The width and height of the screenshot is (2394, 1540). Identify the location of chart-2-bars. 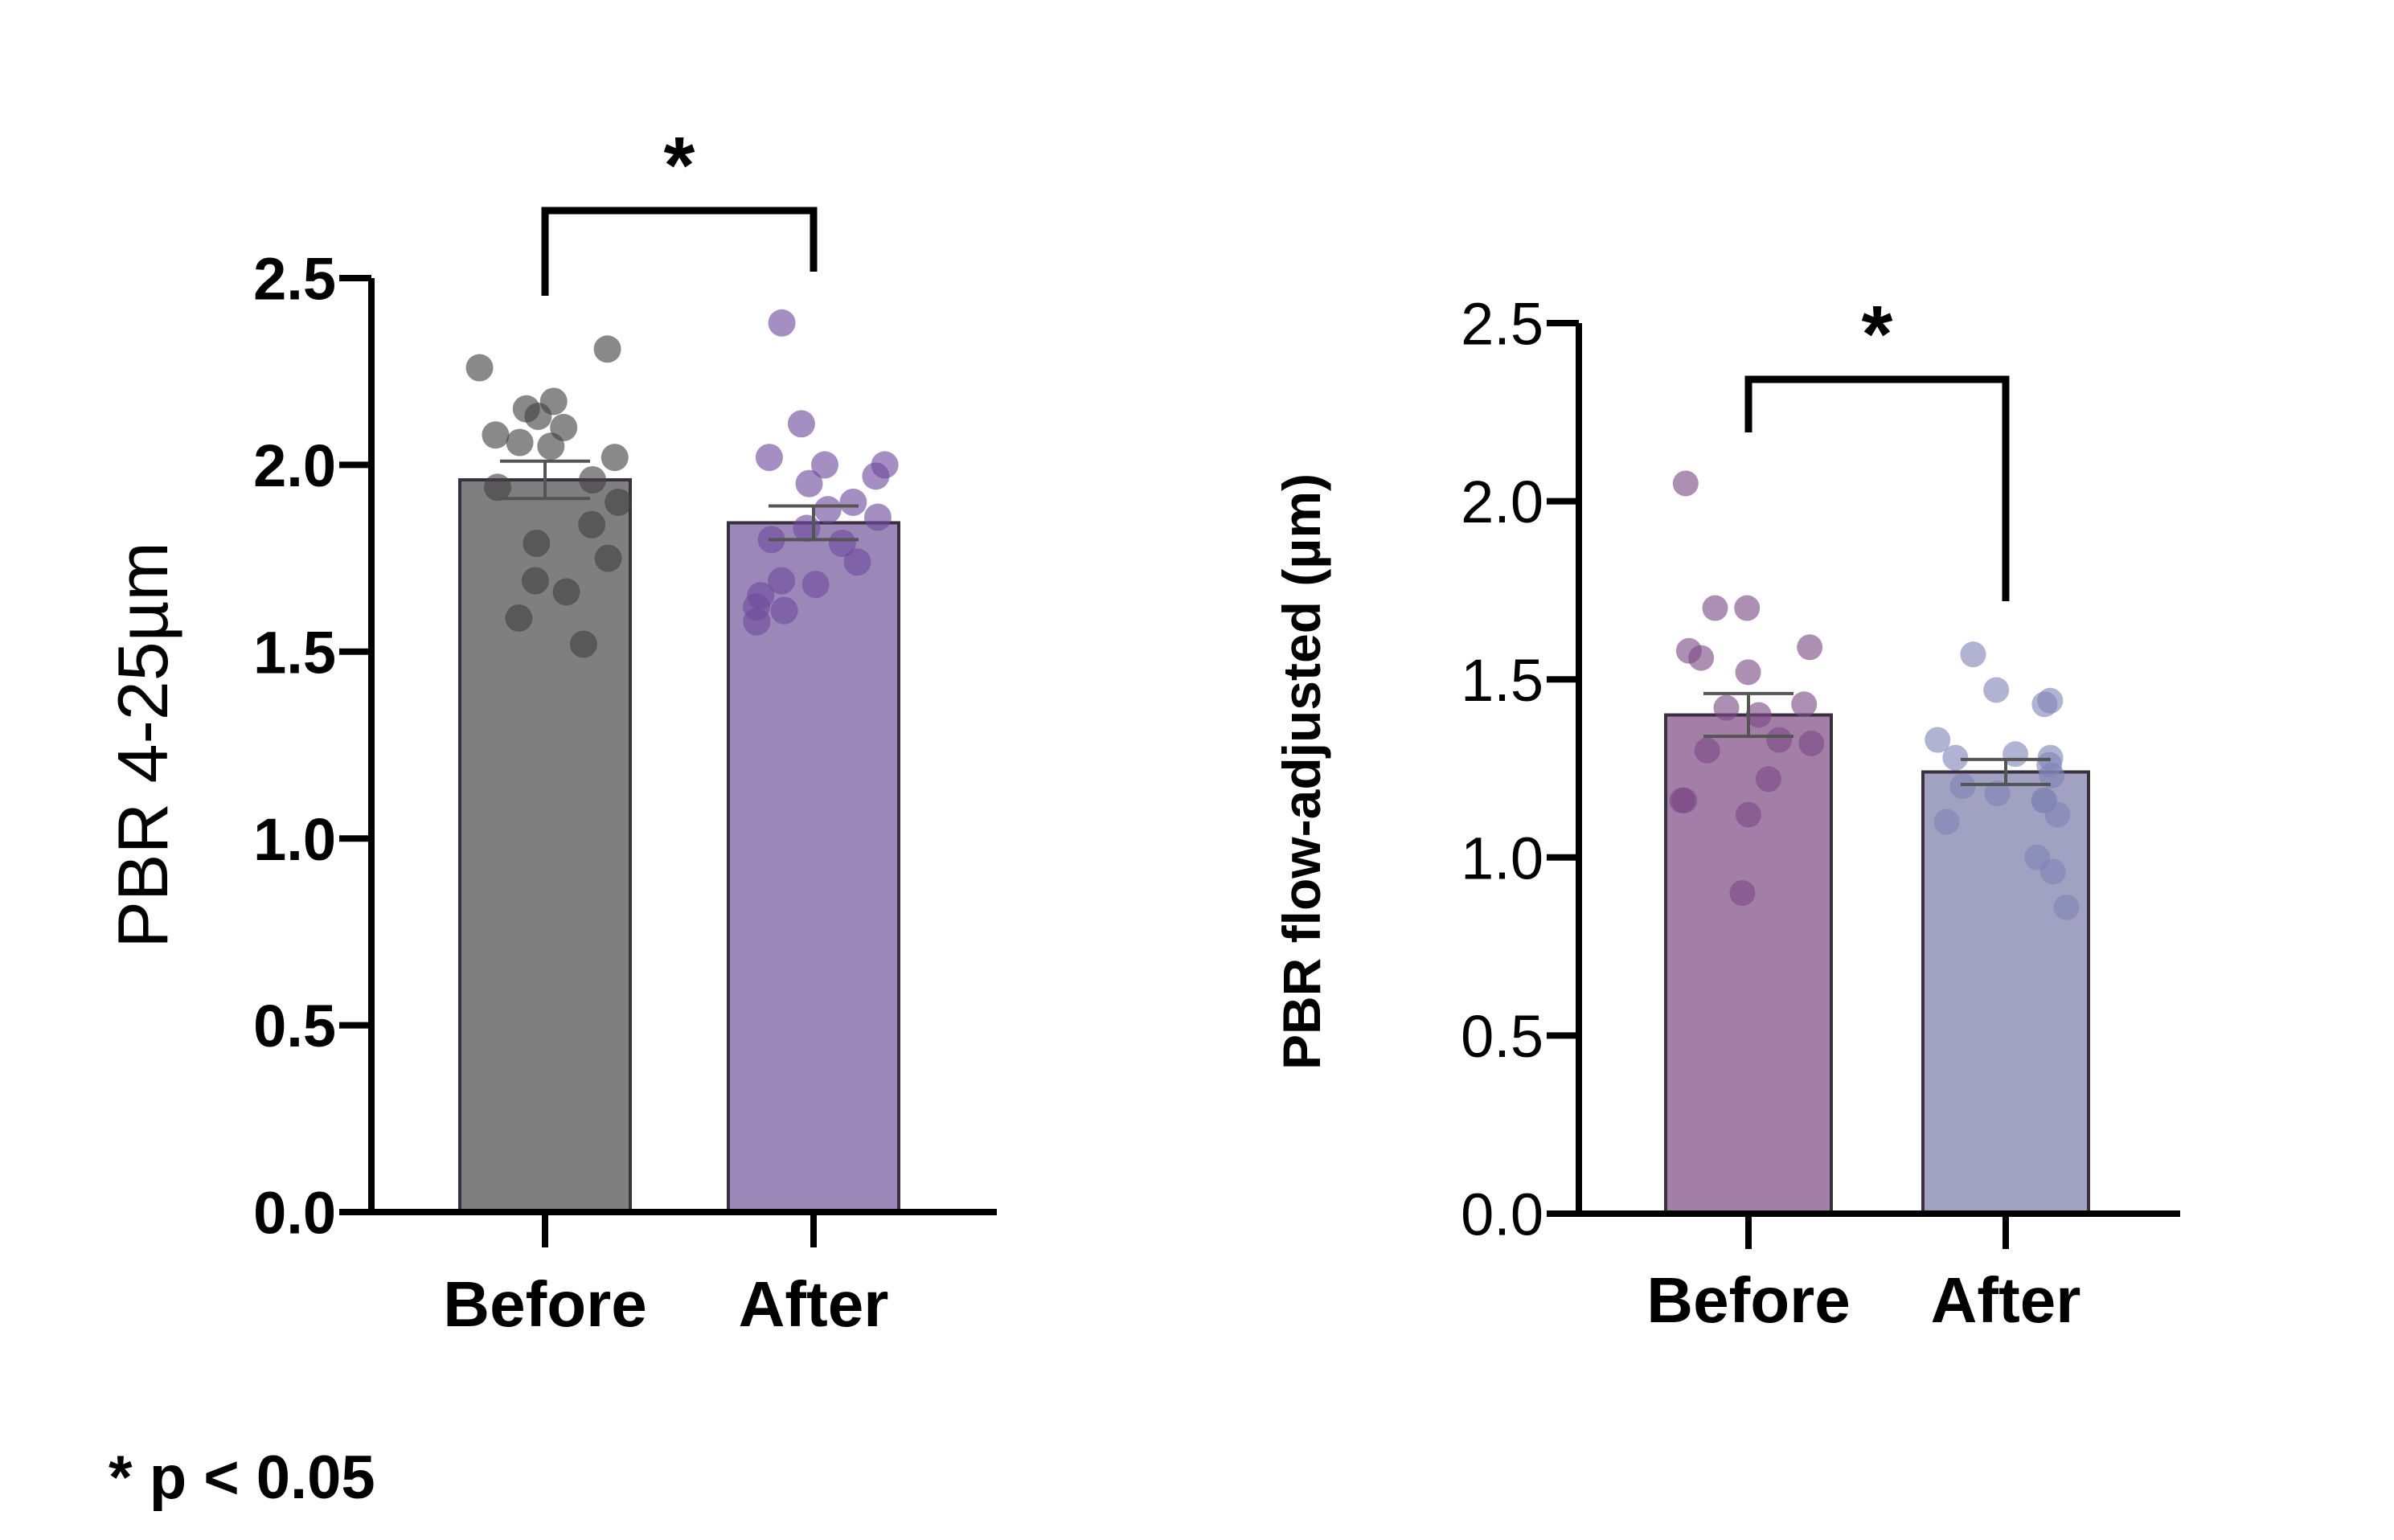
(1877, 964).